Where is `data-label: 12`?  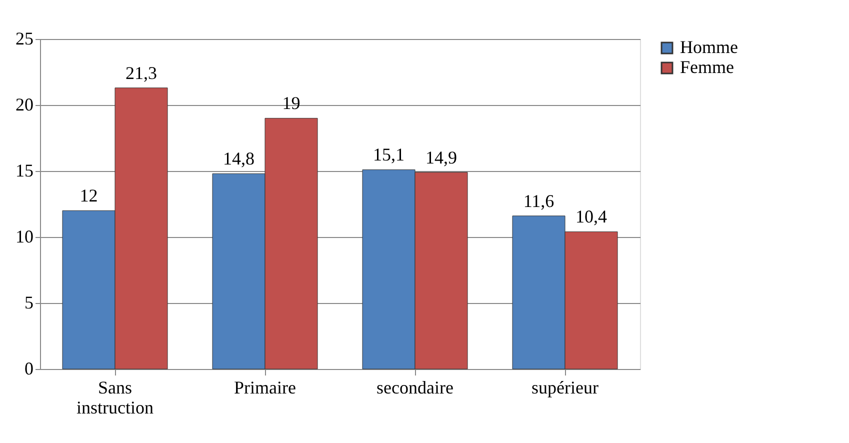
data-label: 12 is located at coordinates (89, 196).